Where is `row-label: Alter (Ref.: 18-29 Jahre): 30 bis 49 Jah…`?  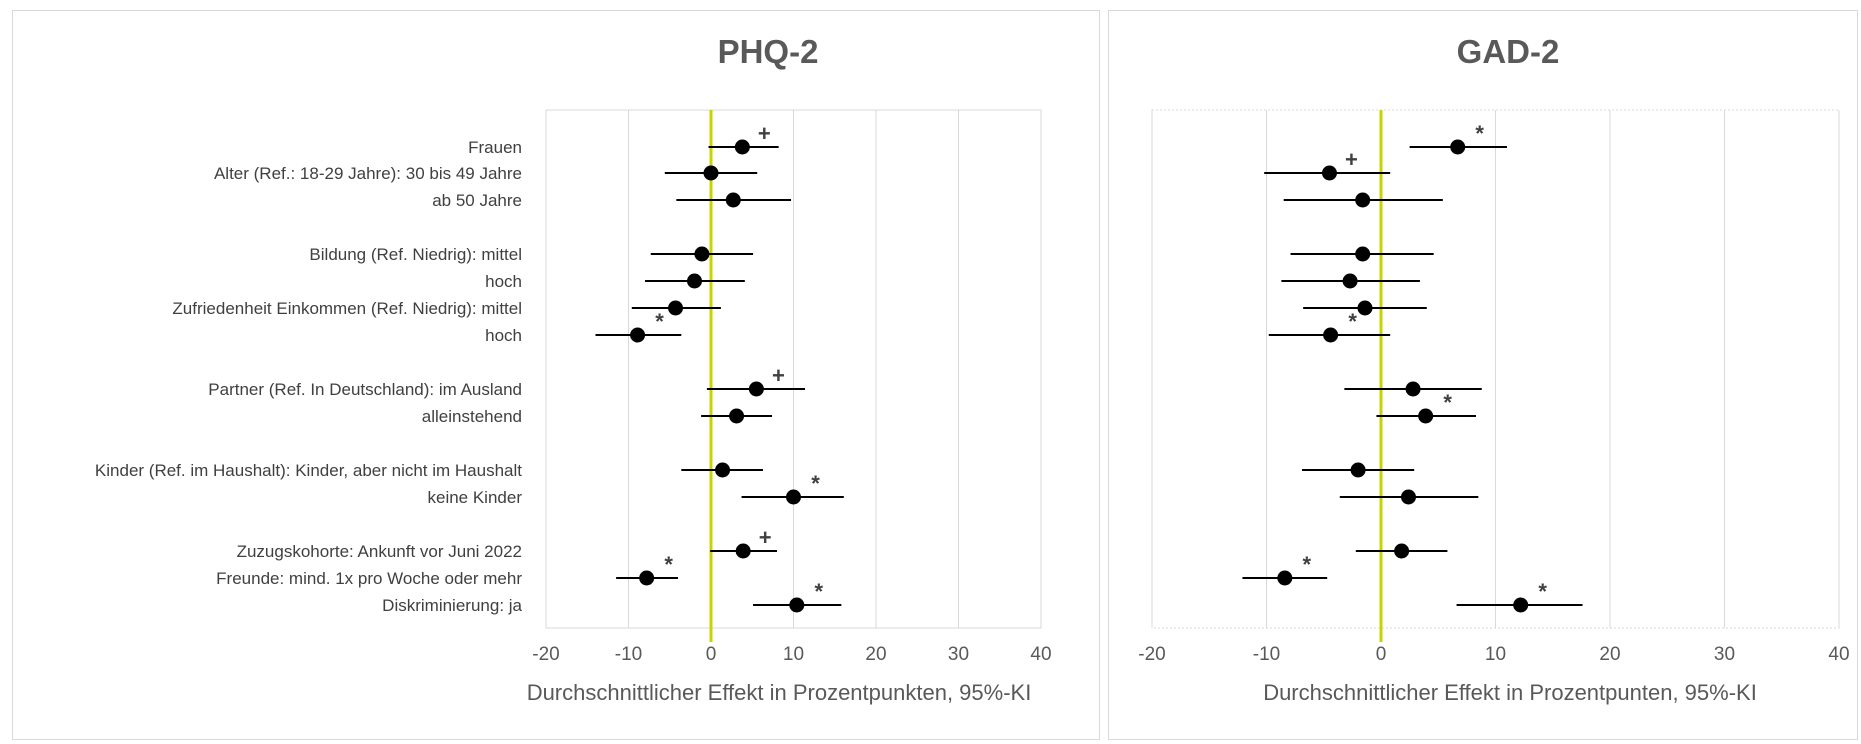
row-label: Alter (Ref.: 18-29 Jahre): 30 bis 49 Jah… is located at coordinates (368, 173).